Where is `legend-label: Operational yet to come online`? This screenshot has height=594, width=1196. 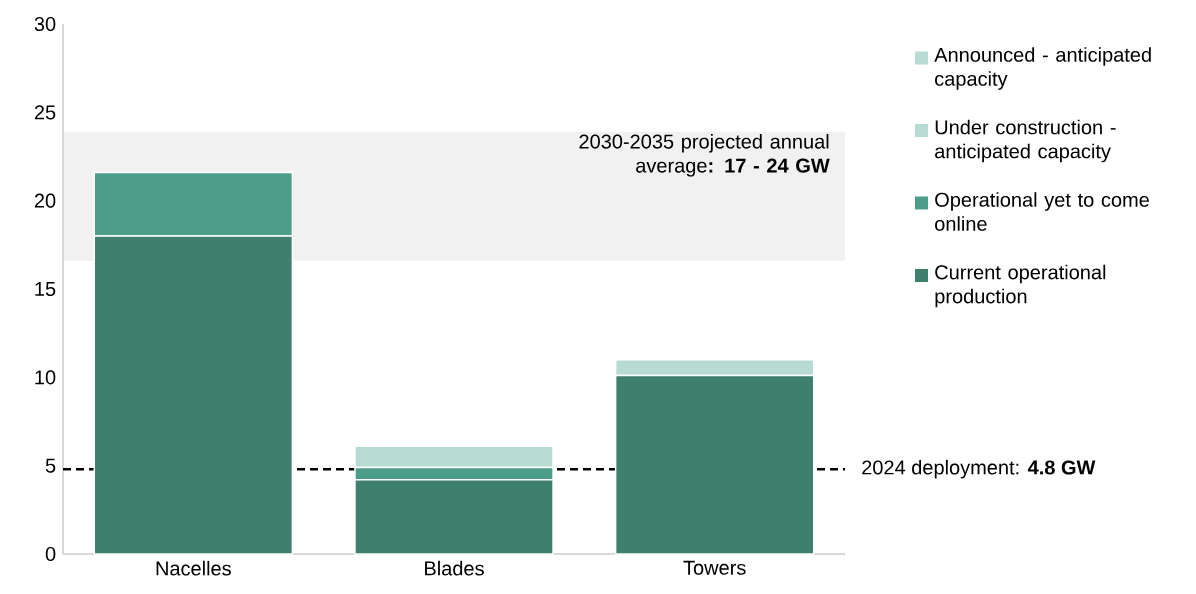 legend-label: Operational yet to come online is located at coordinates (1042, 211).